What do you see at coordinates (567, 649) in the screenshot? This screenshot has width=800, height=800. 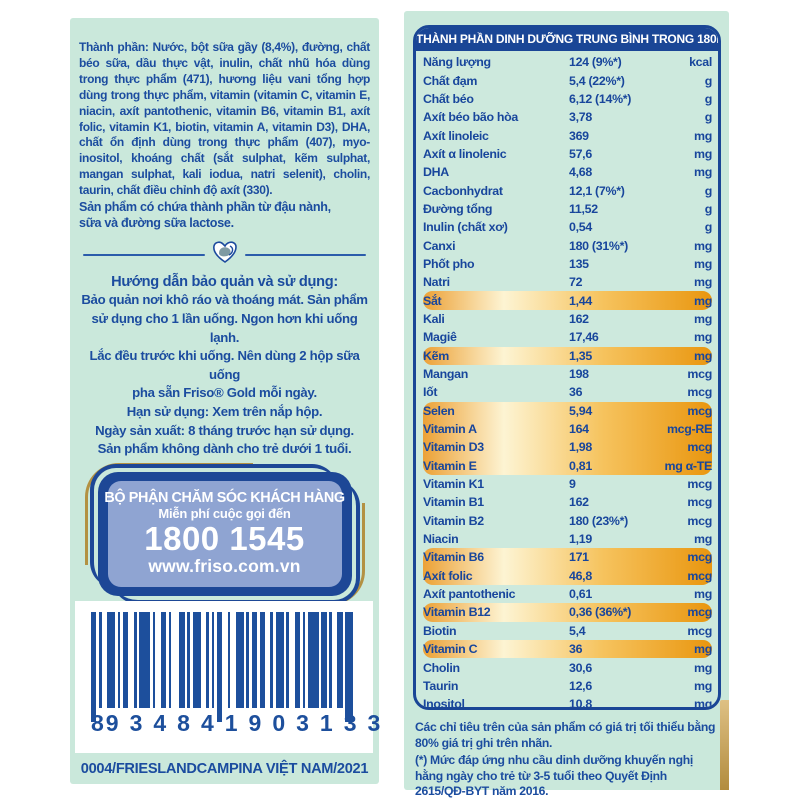 I see `nutrition-row: Vitamin C 36 mg` at bounding box center [567, 649].